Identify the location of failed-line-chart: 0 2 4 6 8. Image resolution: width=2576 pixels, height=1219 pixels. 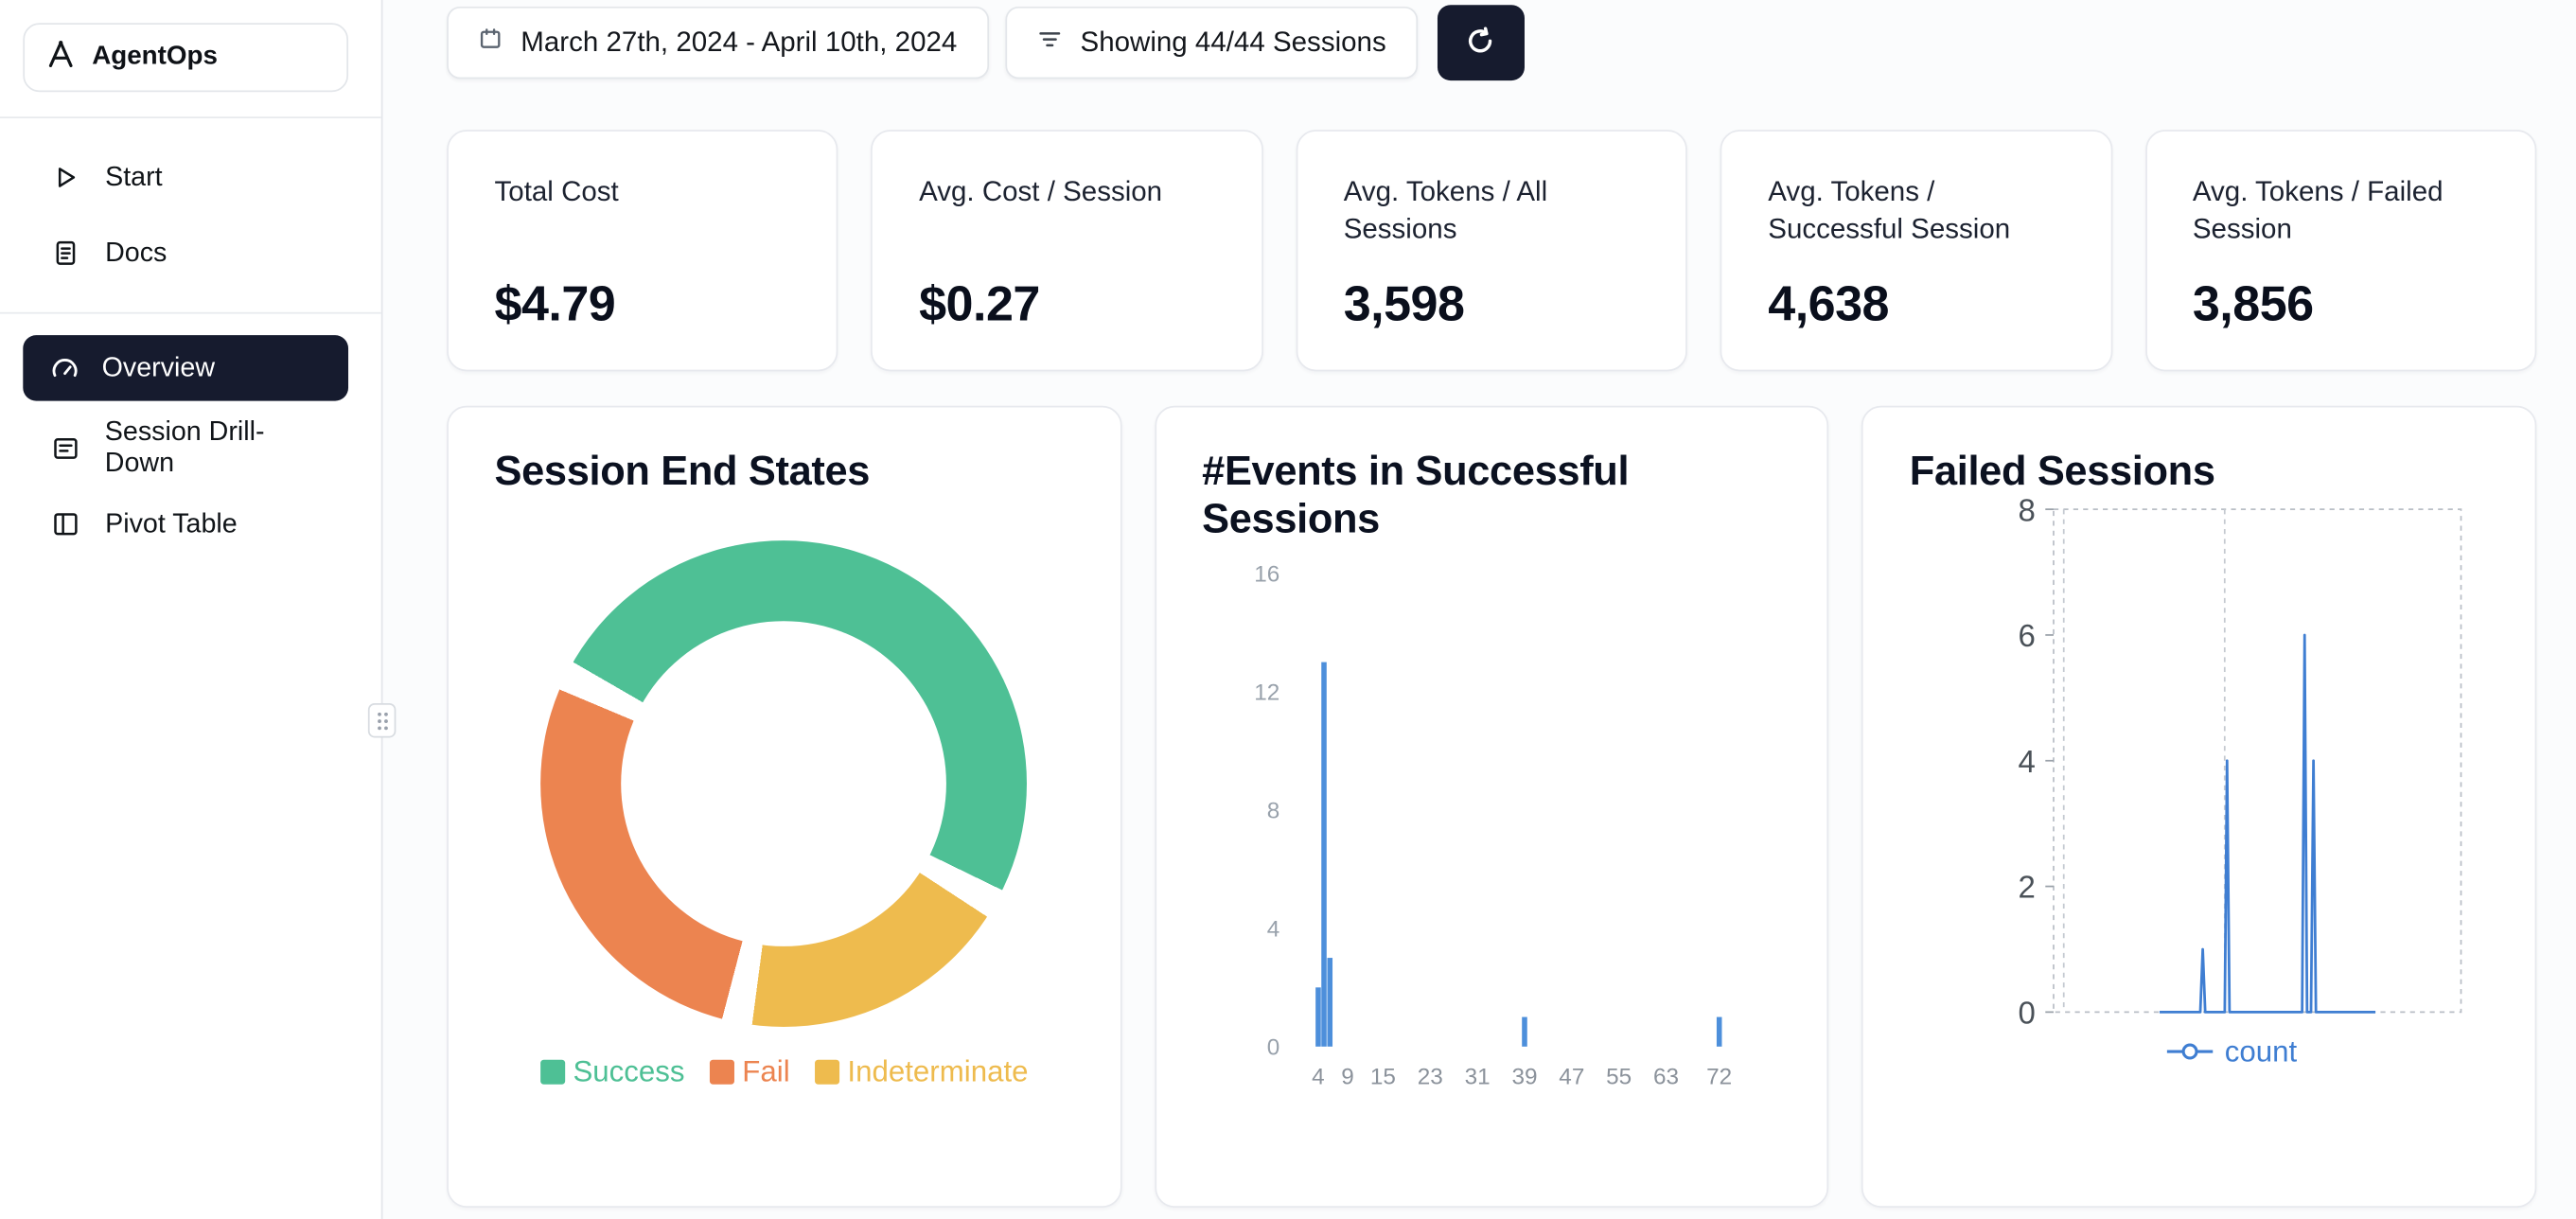
(2225, 764).